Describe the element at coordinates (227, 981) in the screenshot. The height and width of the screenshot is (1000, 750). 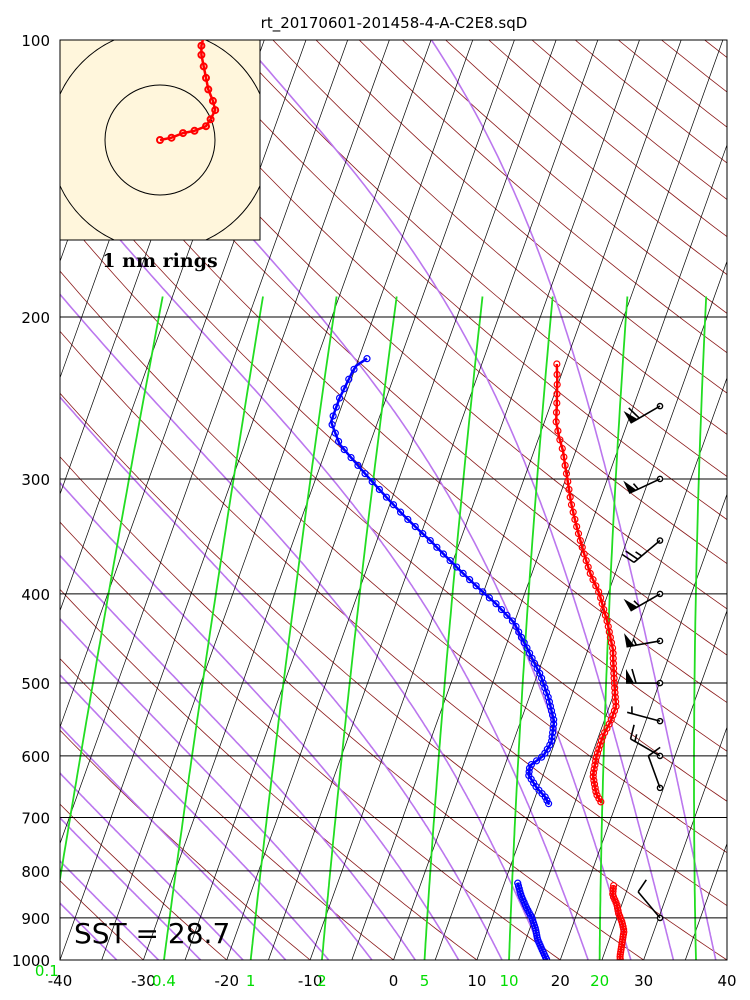
I see `temperature-tick-label: -20` at that location.